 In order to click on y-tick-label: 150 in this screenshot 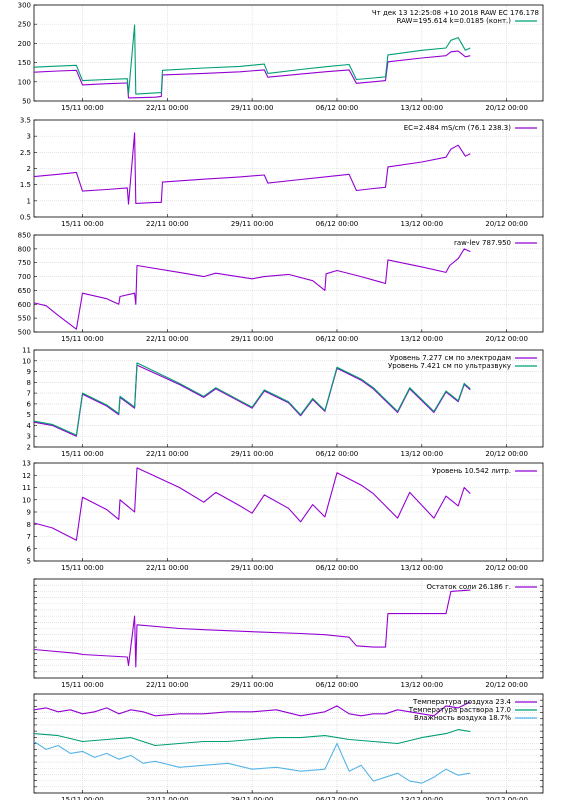, I will do `click(24, 63)`.